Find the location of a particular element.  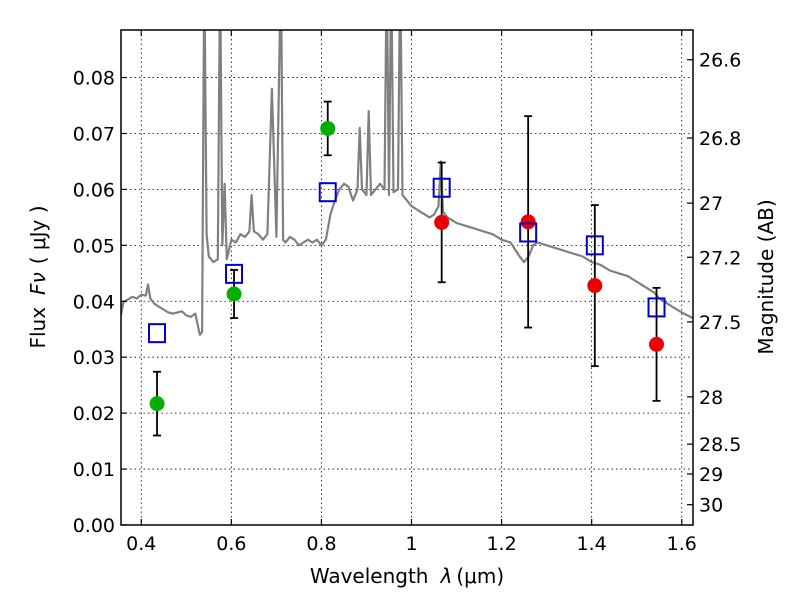

y-axis-label: FluxFν( μJy ) is located at coordinates (38, 276).